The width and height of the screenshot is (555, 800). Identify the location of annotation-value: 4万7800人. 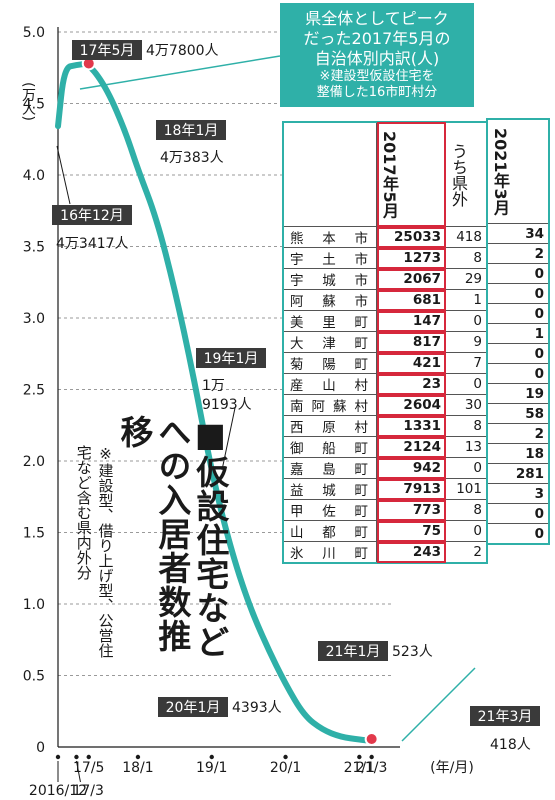
(182, 51).